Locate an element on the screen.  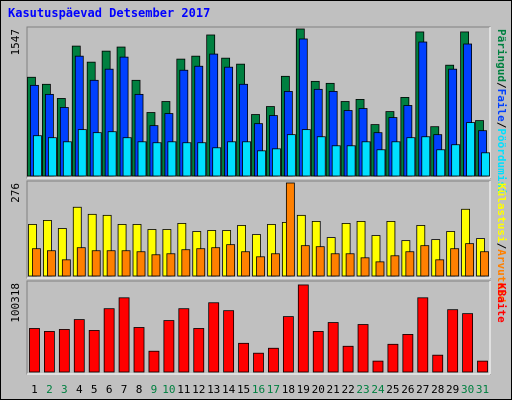
y-tick-label: 100318 is located at coordinates (15, 303).